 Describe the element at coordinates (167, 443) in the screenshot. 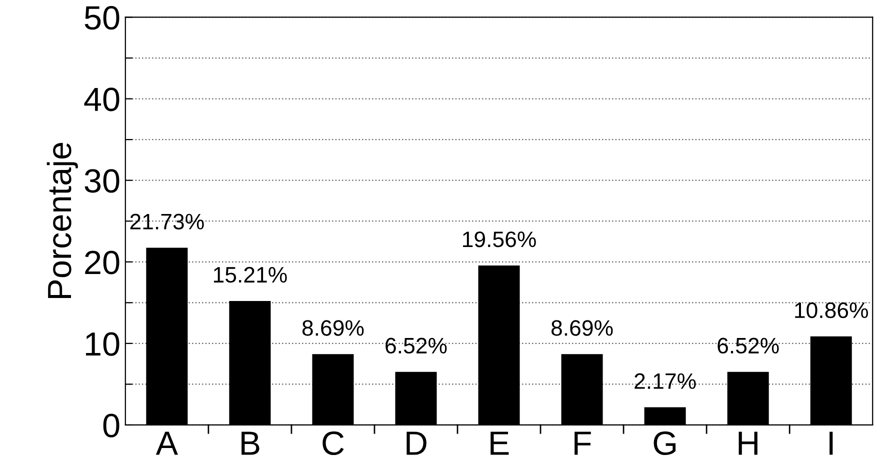

I see `x-tick-label: A` at that location.